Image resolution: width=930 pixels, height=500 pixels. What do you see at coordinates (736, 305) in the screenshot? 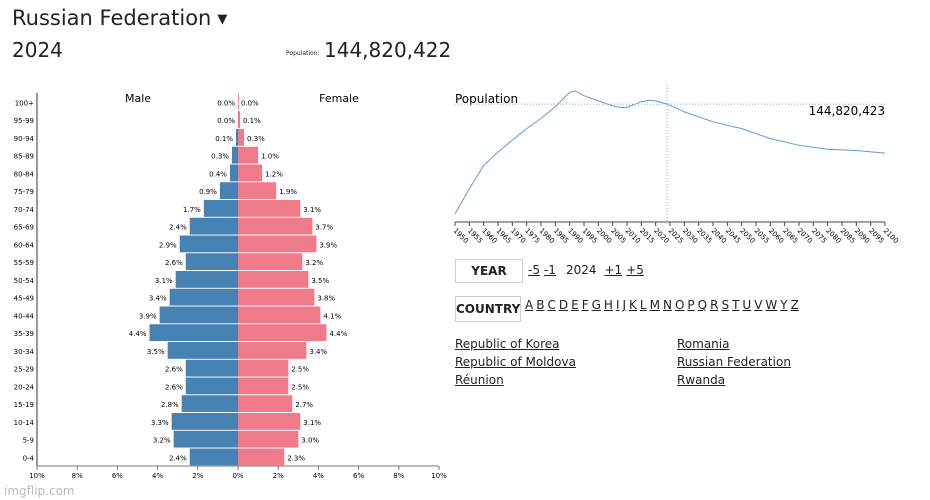
I see `letter-link-T: T` at bounding box center [736, 305].